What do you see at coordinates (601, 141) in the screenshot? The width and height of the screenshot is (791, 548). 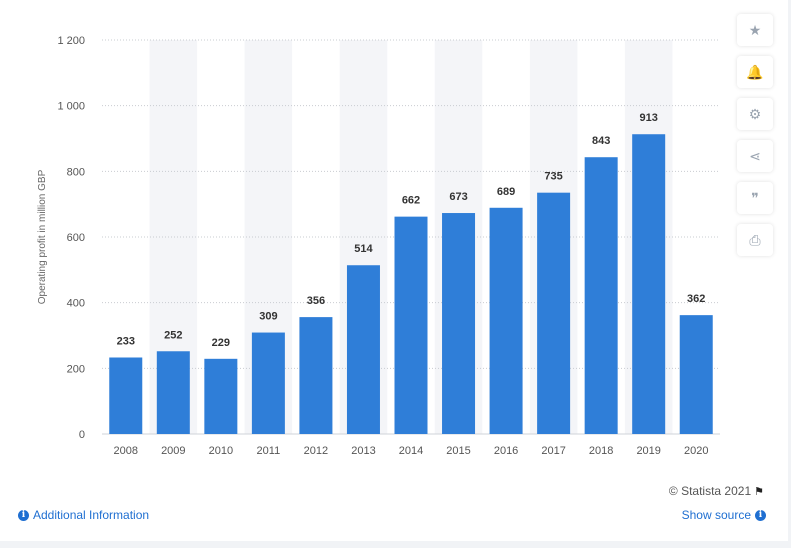 I see `data-label: 843` at bounding box center [601, 141].